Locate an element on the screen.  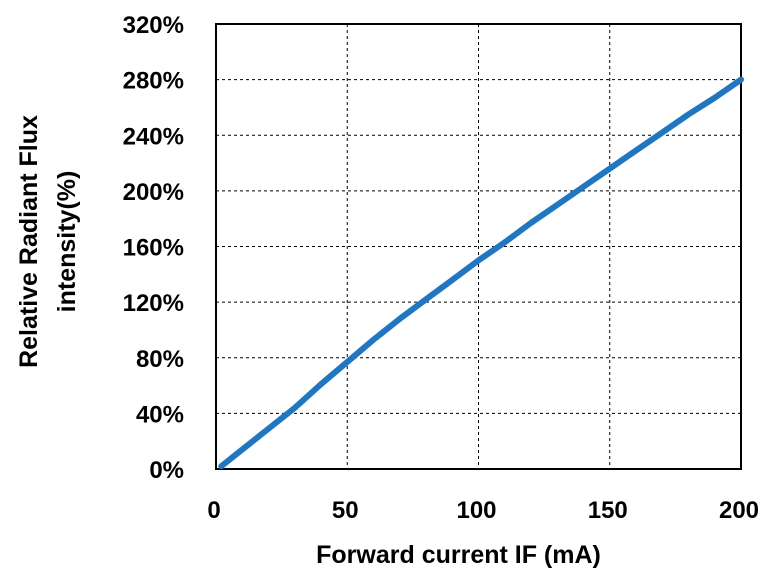
x-tick-label: 100 is located at coordinates (476, 510).